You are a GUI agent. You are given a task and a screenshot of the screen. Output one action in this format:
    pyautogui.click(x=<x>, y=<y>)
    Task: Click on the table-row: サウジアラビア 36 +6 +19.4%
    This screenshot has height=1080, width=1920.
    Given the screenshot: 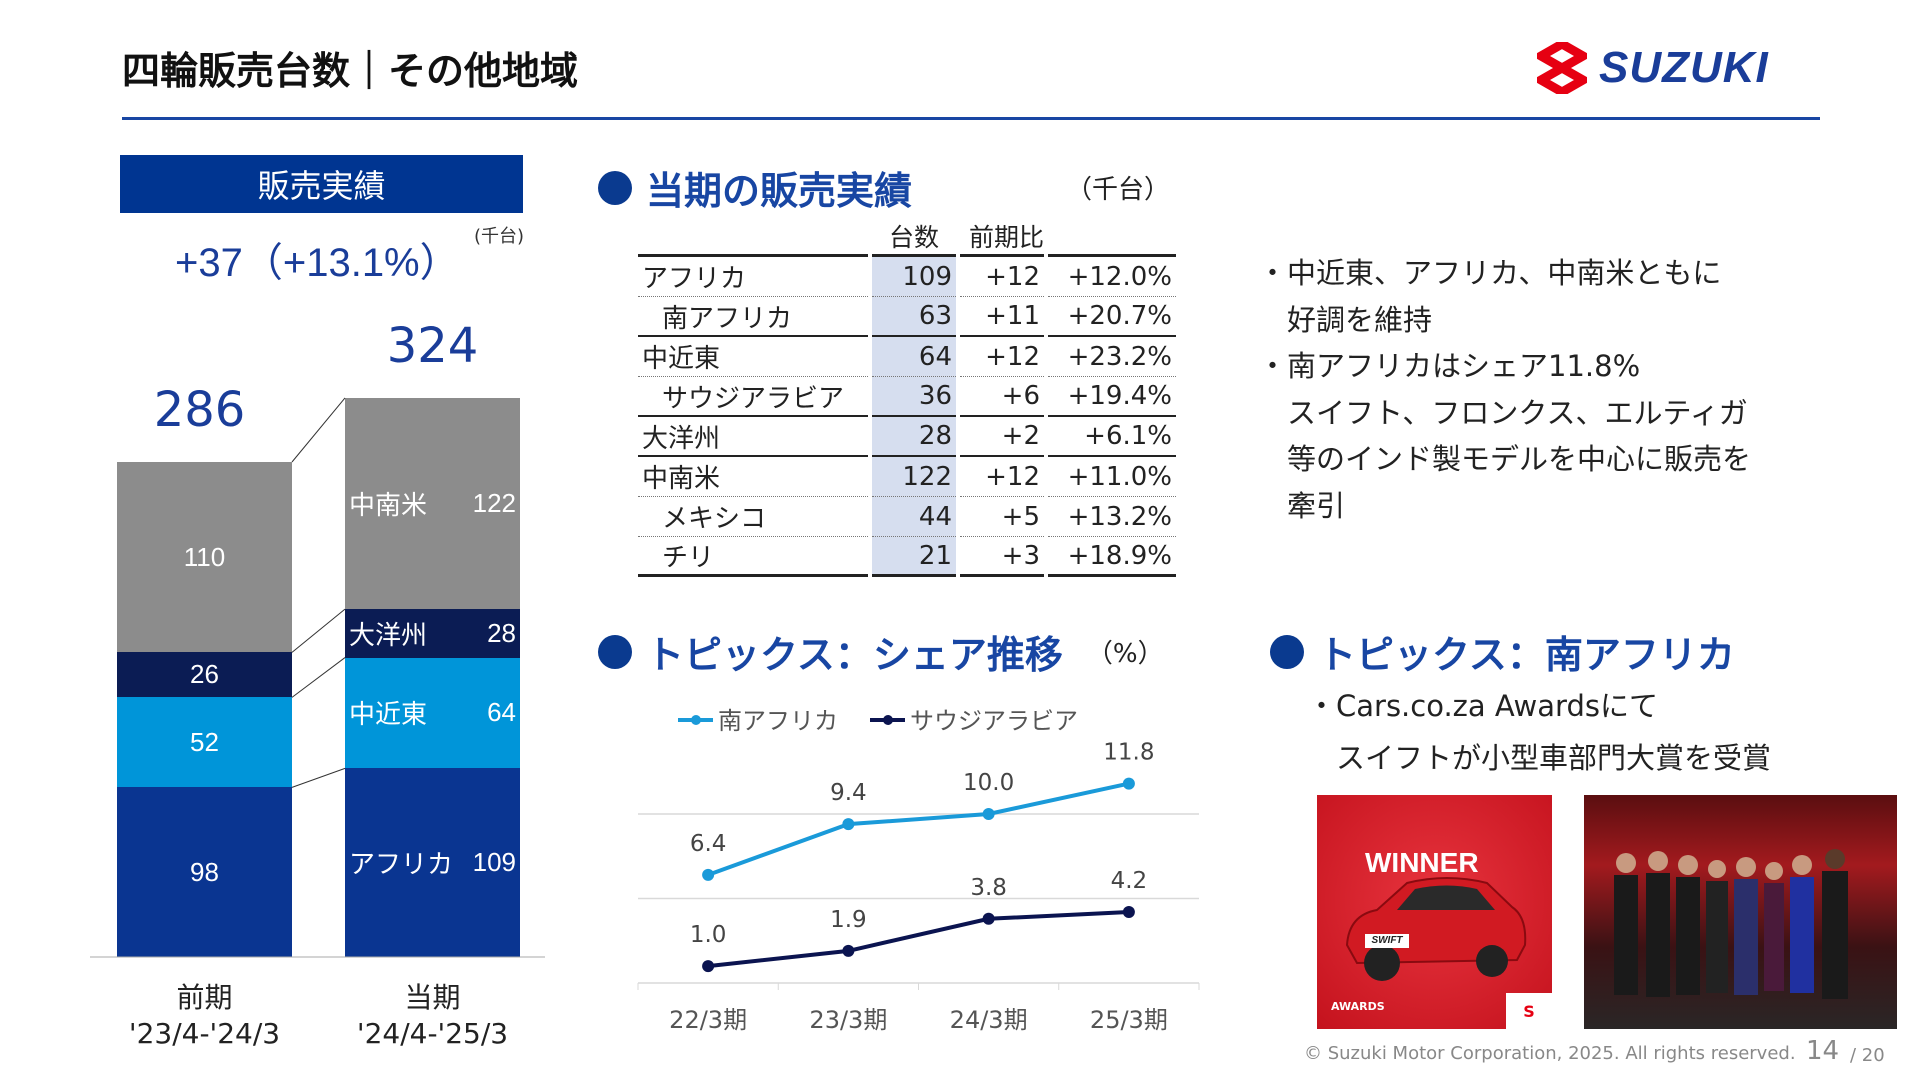 What is the action you would take?
    pyautogui.click(x=907, y=397)
    